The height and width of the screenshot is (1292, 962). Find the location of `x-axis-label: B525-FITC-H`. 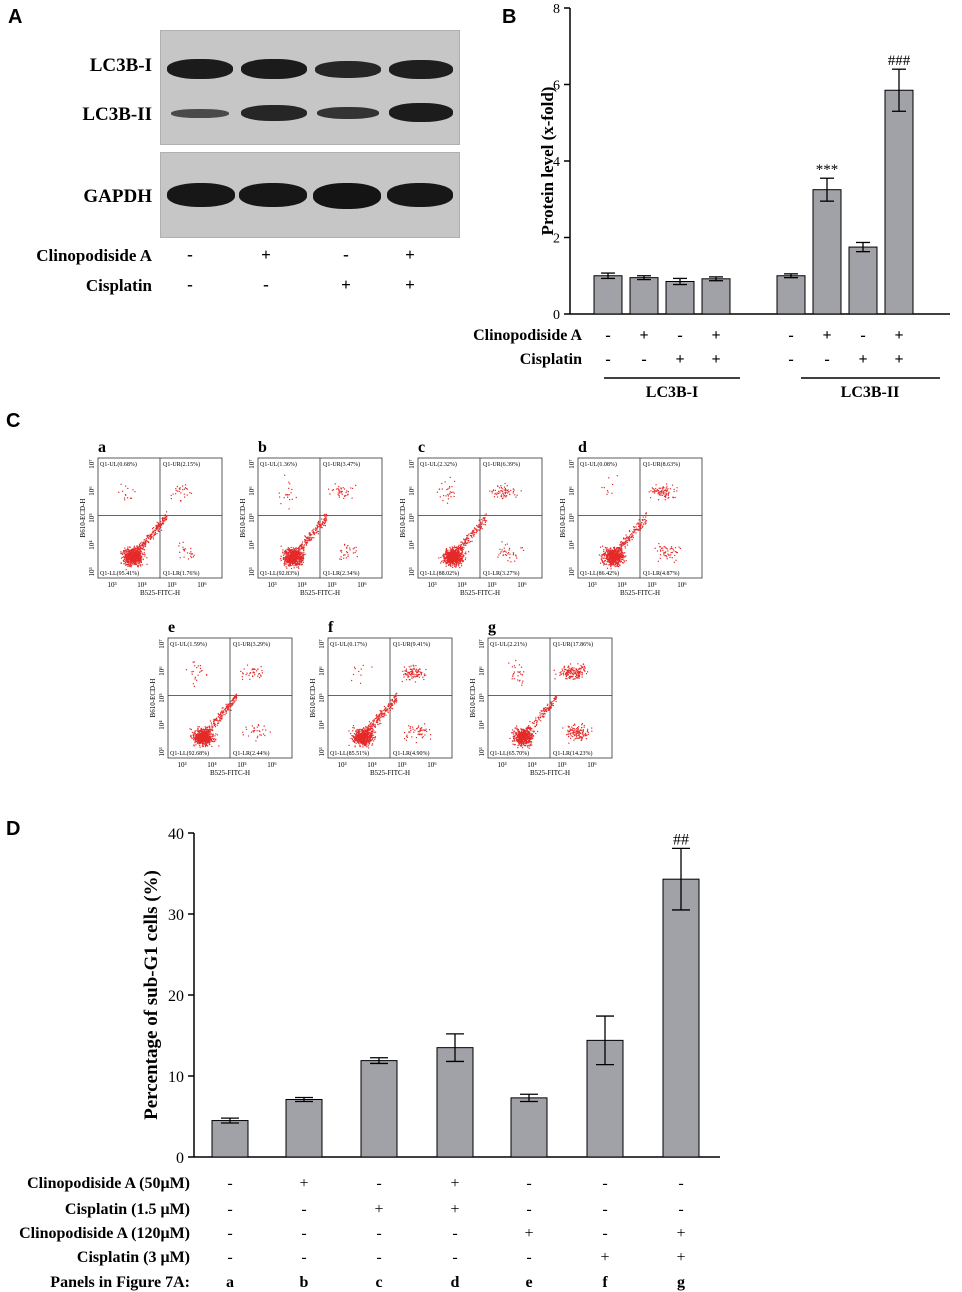

x-axis-label: B525-FITC-H is located at coordinates (320, 593).